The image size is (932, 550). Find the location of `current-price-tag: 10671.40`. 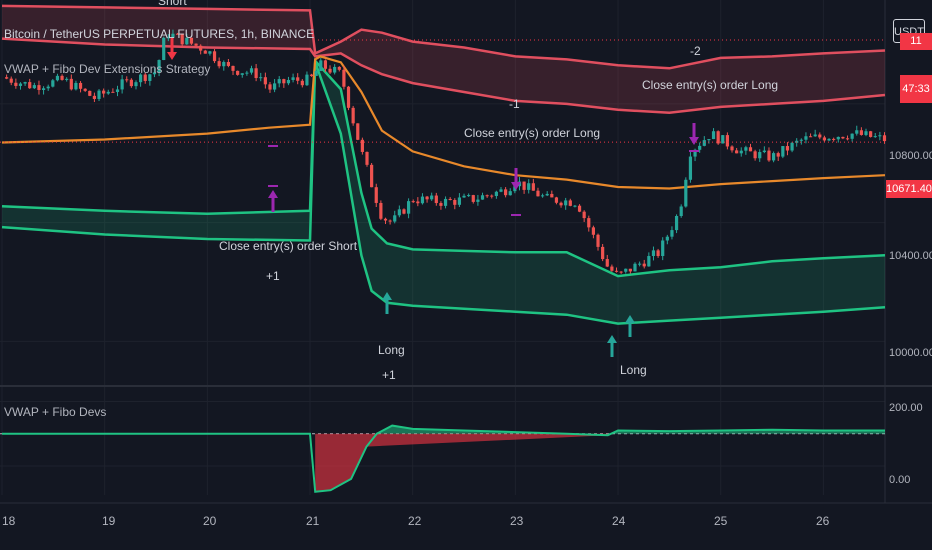

current-price-tag: 10671.40 is located at coordinates (909, 189).